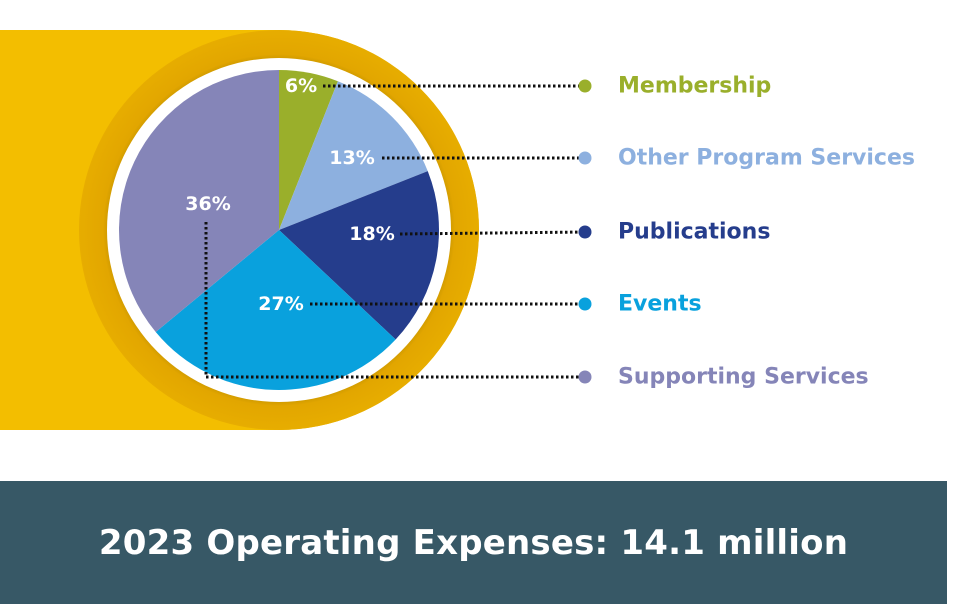  I want to click on legend-label-membership: Membership, so click(694, 86).